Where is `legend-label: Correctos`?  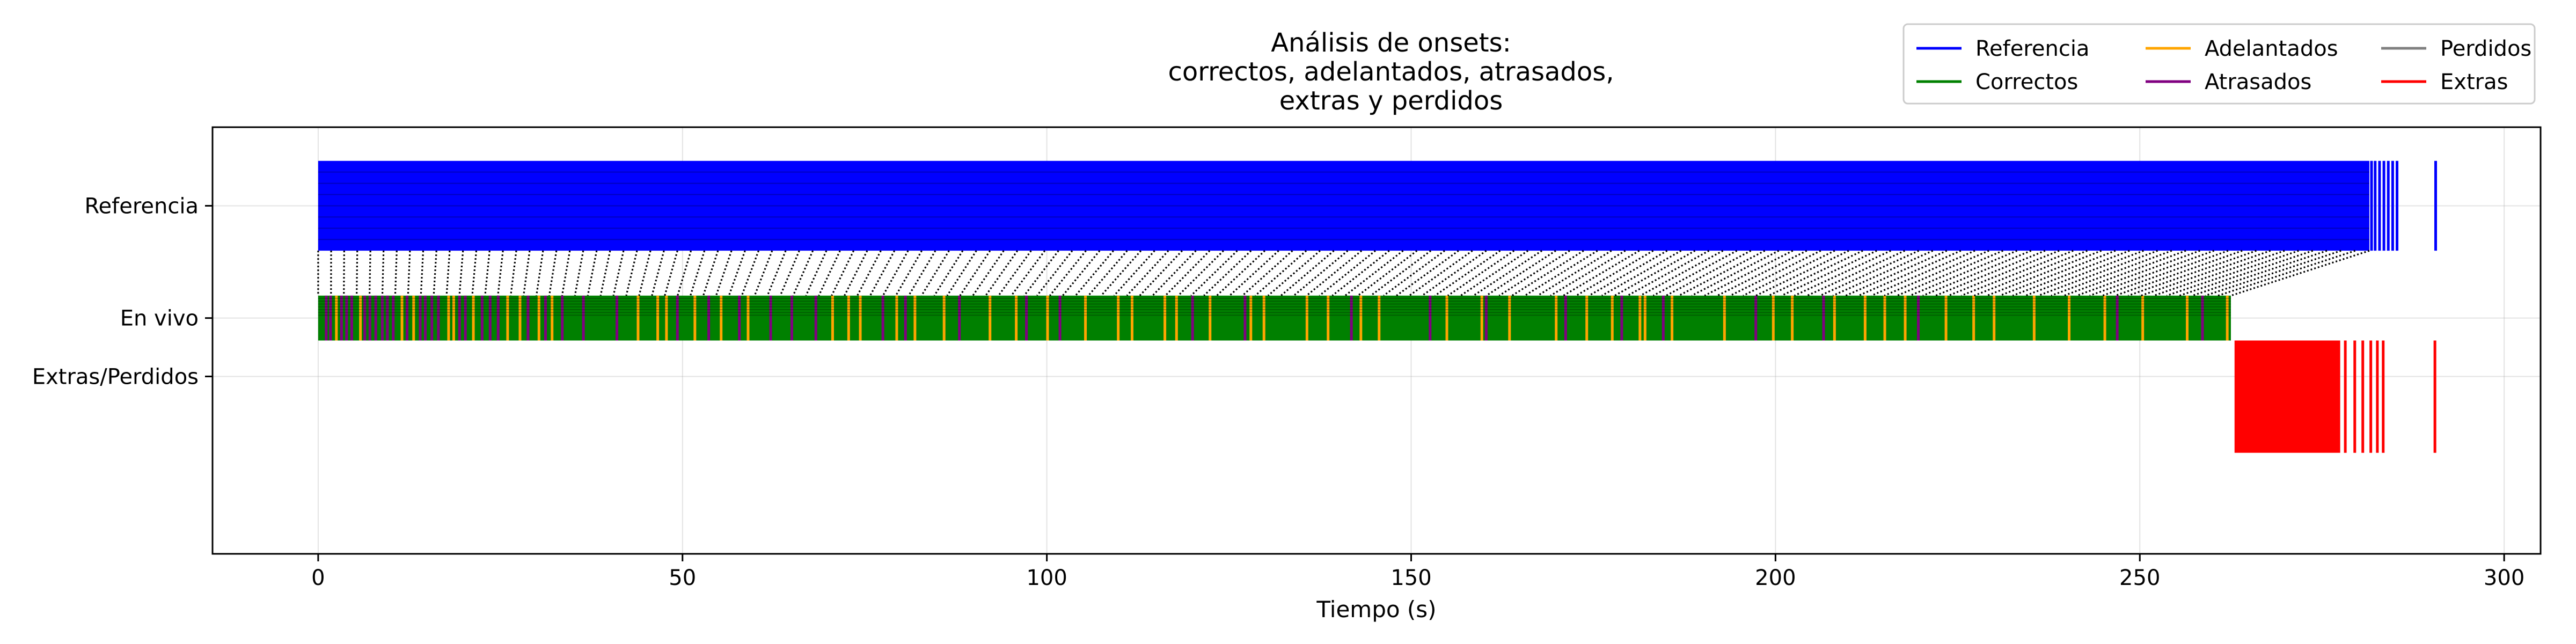 legend-label: Correctos is located at coordinates (2026, 82).